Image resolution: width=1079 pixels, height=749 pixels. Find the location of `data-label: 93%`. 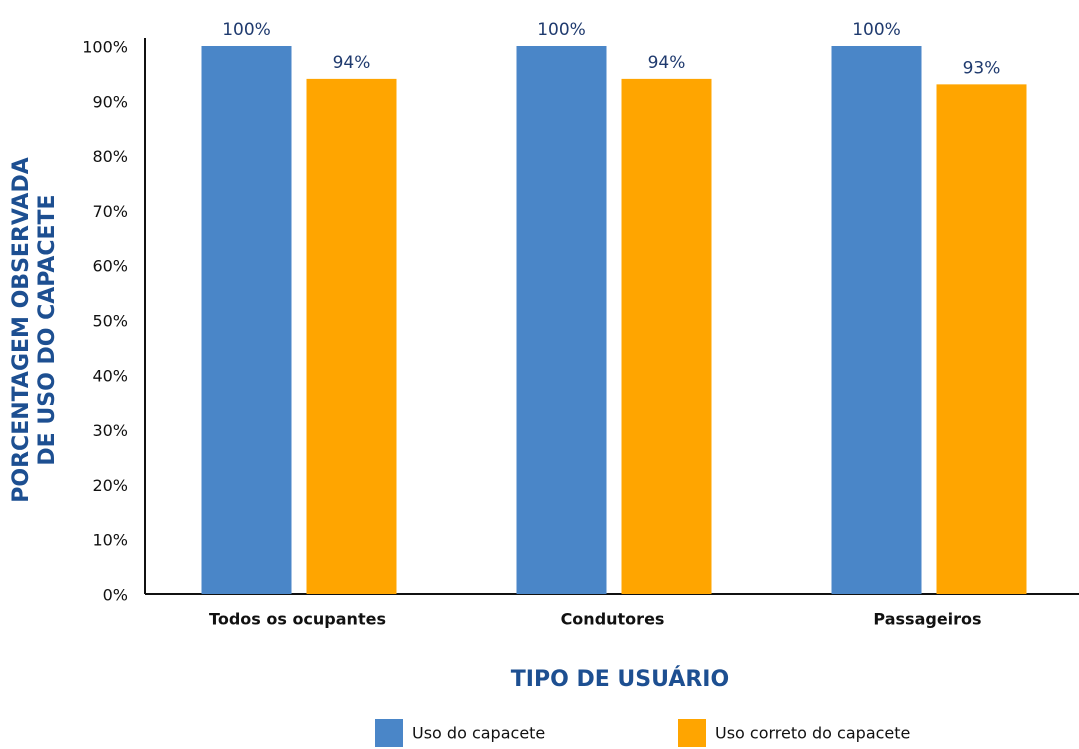

data-label: 93% is located at coordinates (982, 68).